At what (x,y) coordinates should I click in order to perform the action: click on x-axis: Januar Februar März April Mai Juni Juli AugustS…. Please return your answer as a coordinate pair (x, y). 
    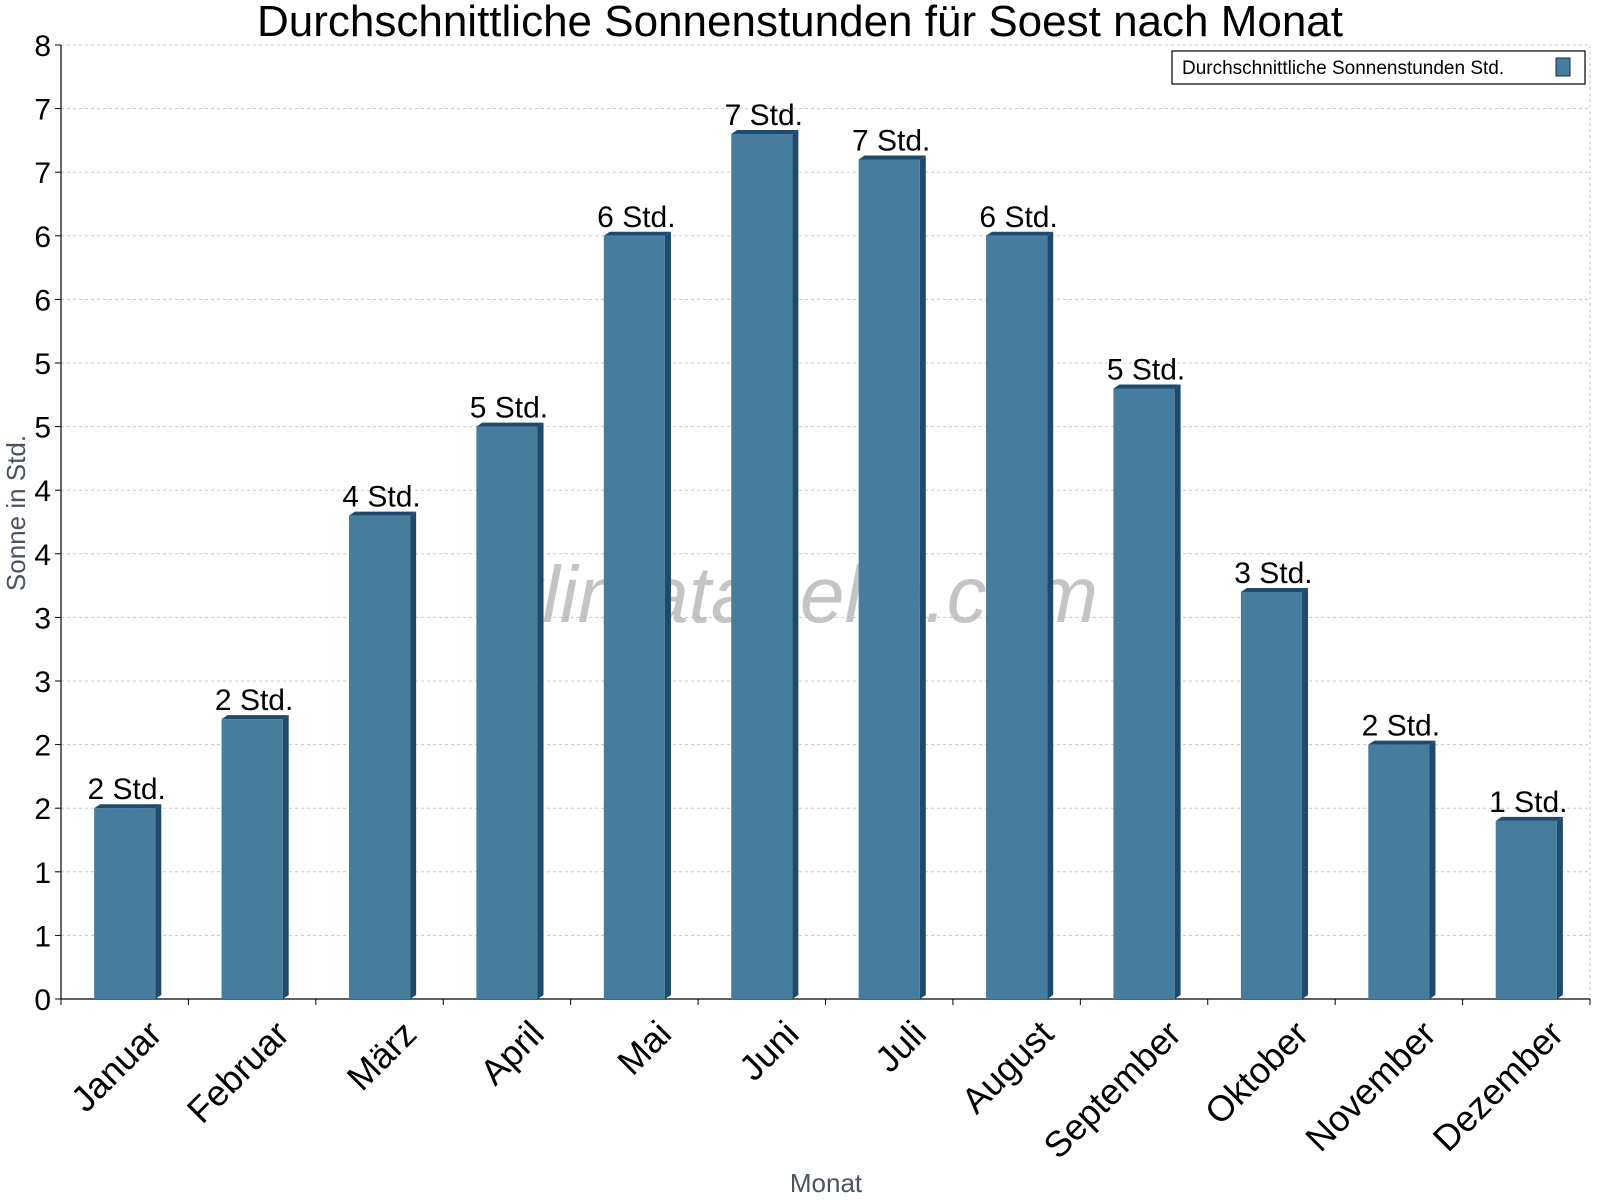
    Looking at the image, I should click on (825, 1082).